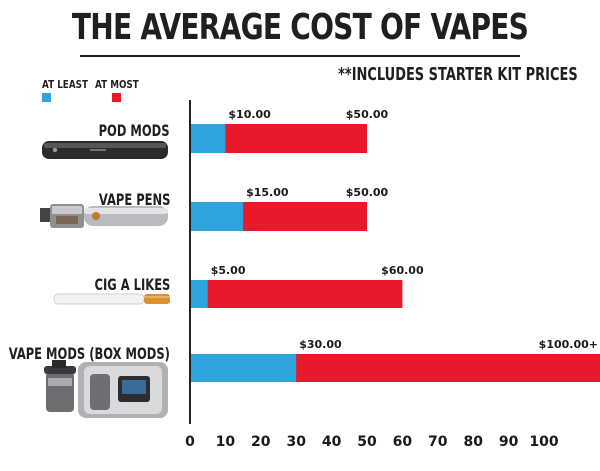  I want to click on data-label-at-most-cig-a-likes: $60.00, so click(402, 270).